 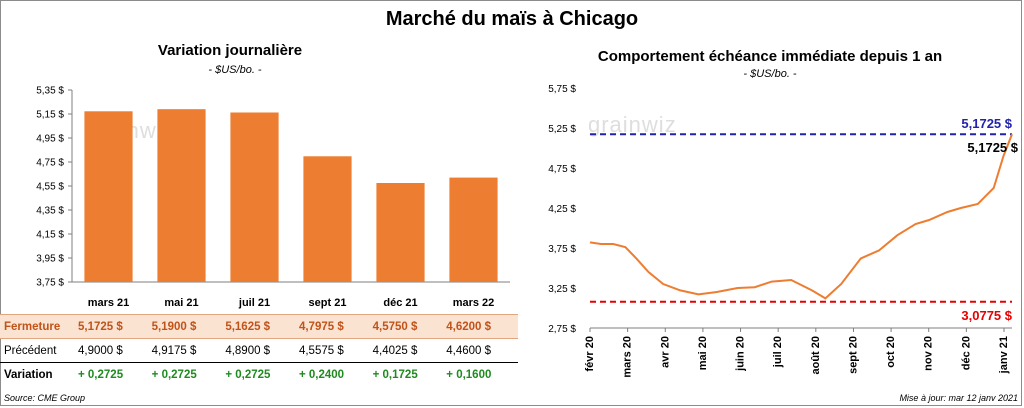 What do you see at coordinates (45, 398) in the screenshot?
I see `source-note: Source: CME Group` at bounding box center [45, 398].